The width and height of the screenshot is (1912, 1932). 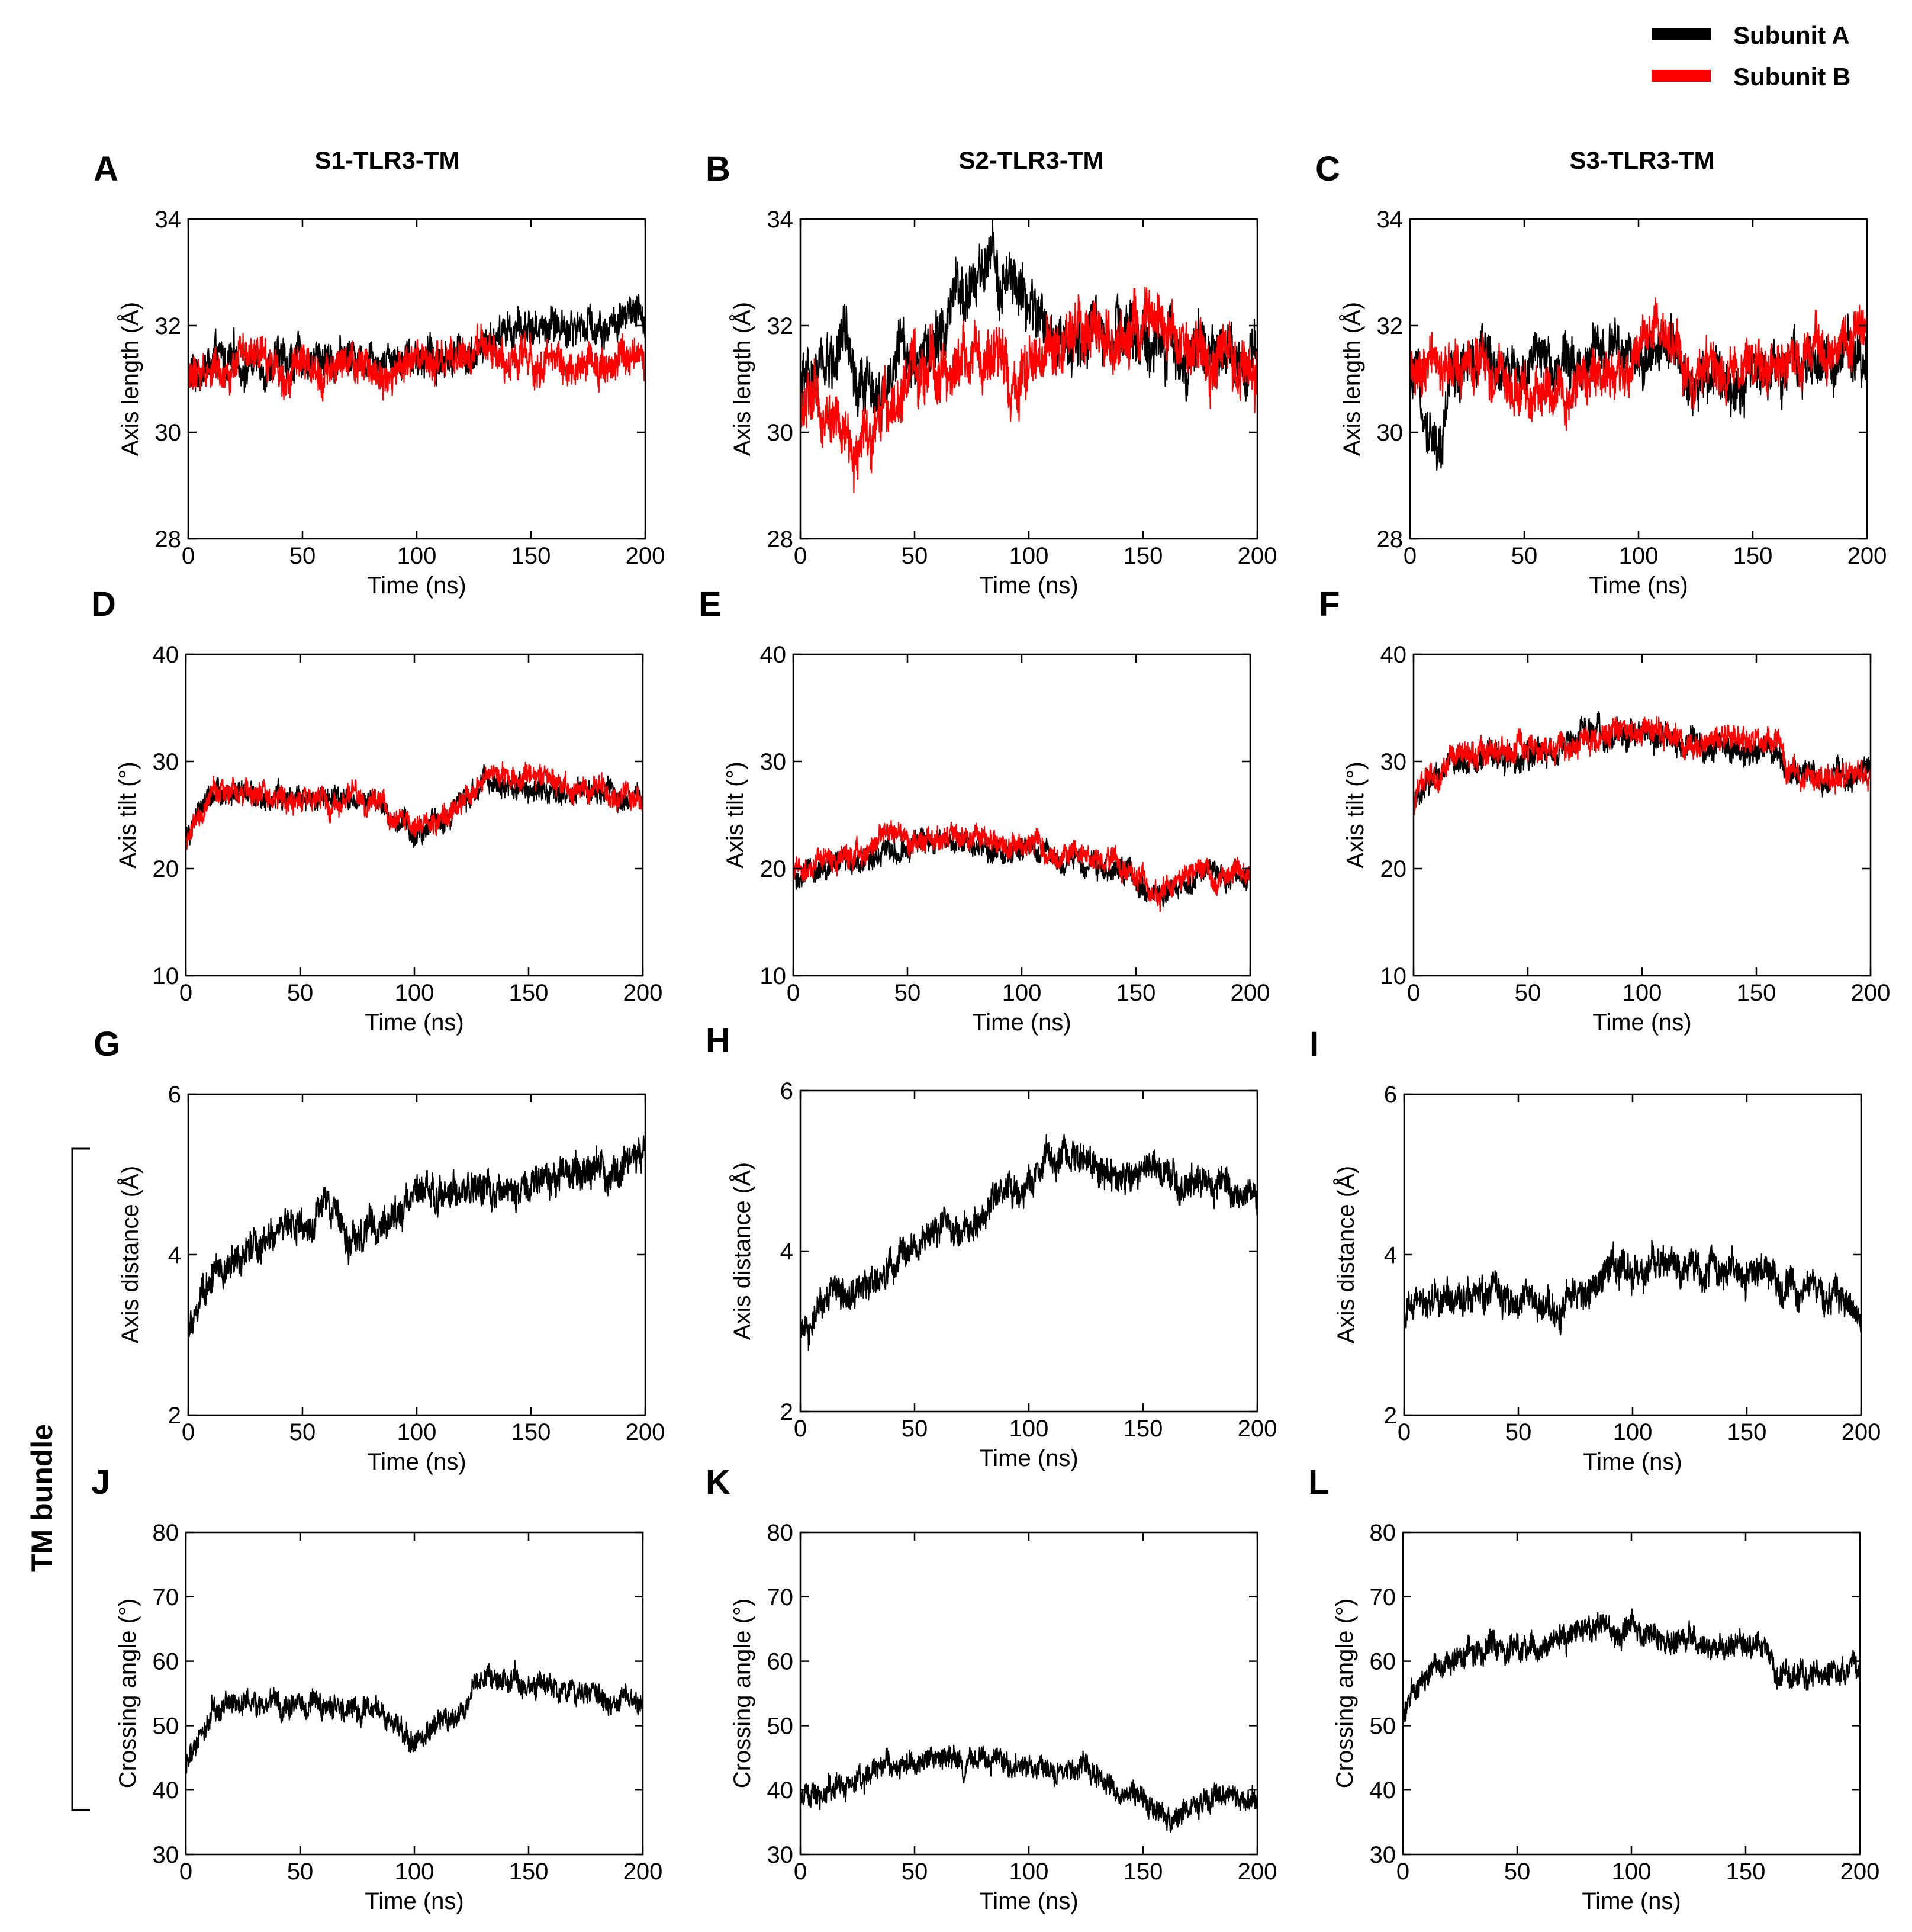 I want to click on column-title-s2: S2-TLR3-TM, so click(x=1031, y=160).